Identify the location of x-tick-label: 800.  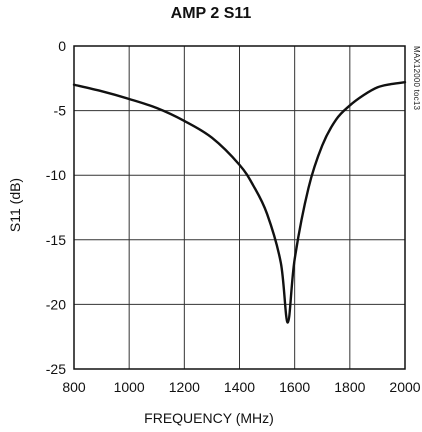
(74, 387).